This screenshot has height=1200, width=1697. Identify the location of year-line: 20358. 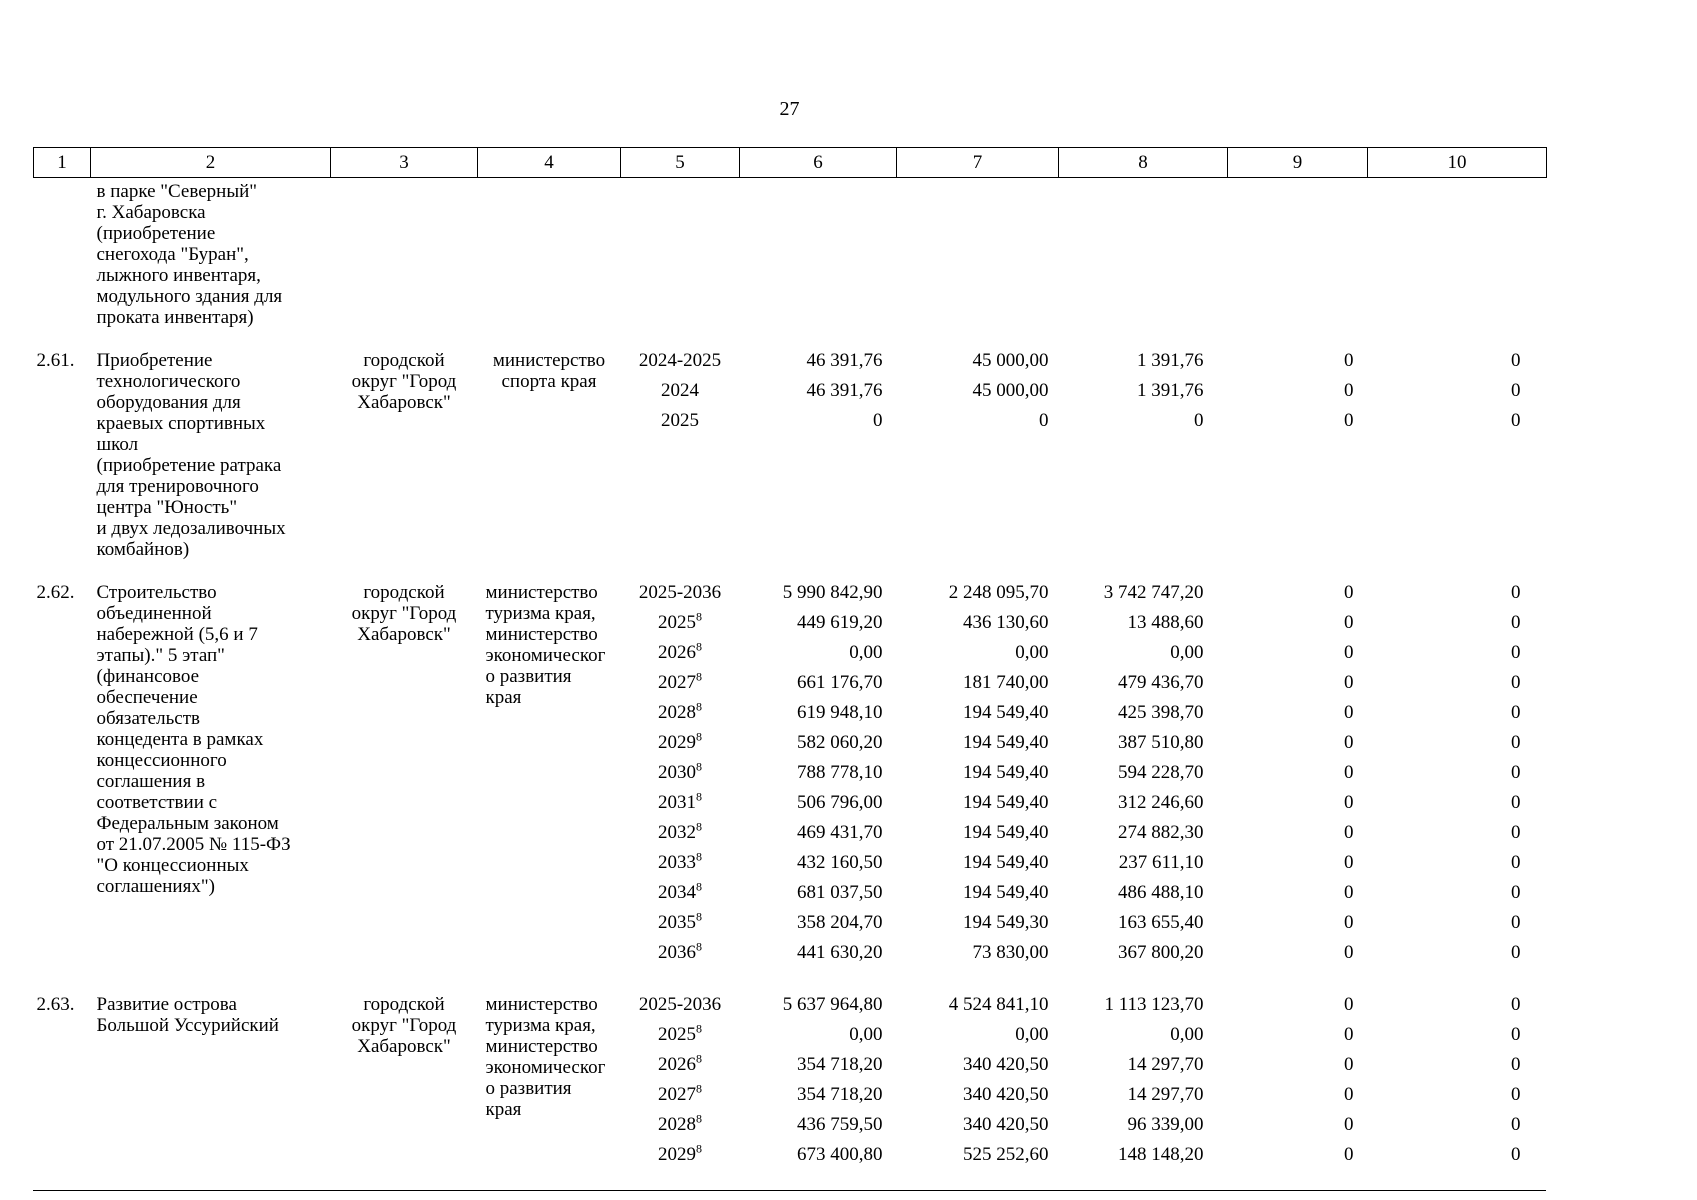
(680, 921).